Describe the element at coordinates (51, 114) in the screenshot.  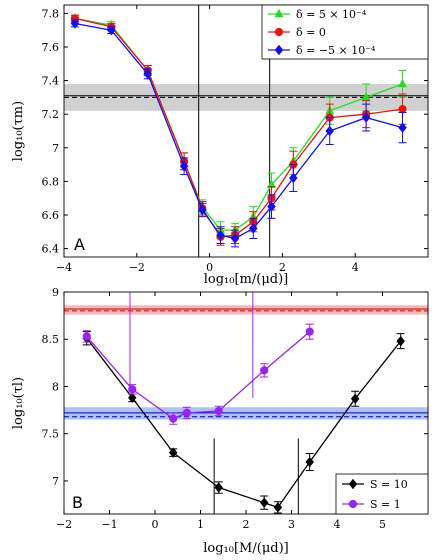
I see `panel-a-y-tick-label: 7.2` at that location.